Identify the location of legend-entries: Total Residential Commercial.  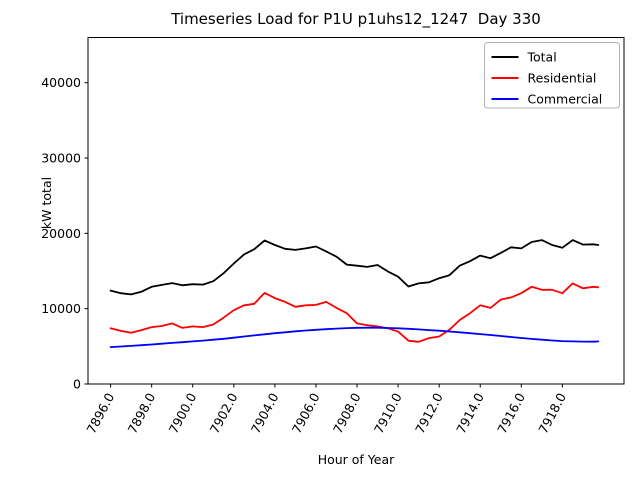
(547, 78).